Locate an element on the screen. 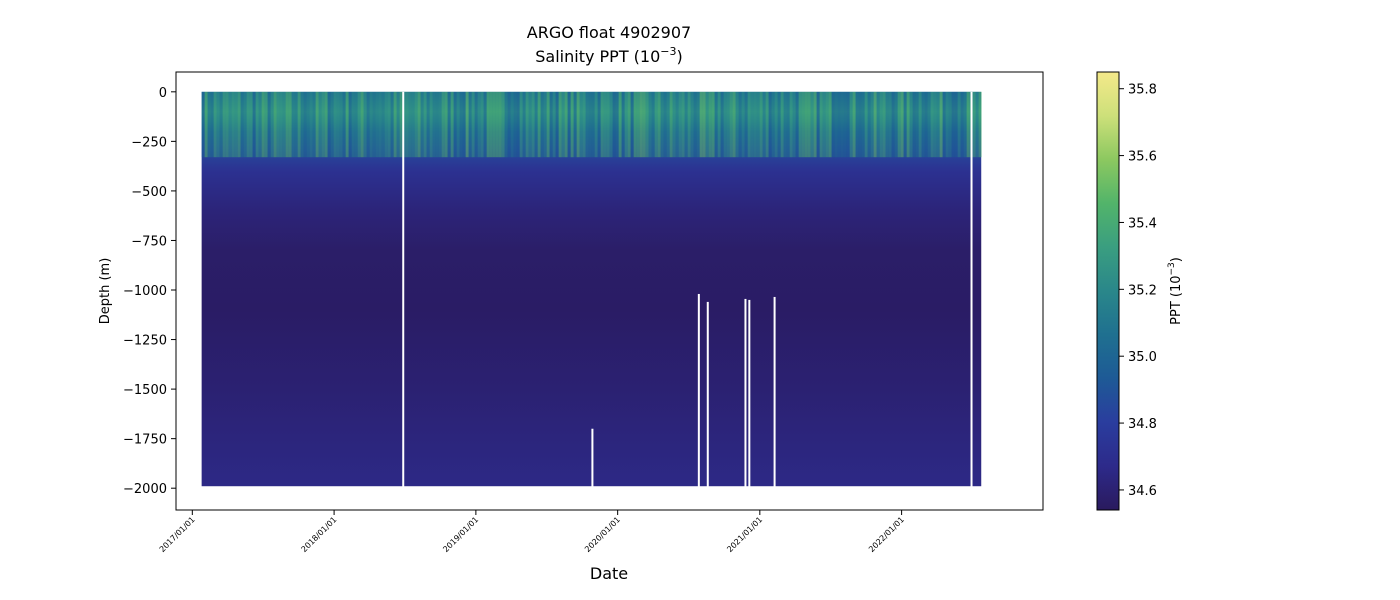 Image resolution: width=1400 pixels, height=600 pixels. x-tick-label: 2017/01/01 is located at coordinates (177, 534).